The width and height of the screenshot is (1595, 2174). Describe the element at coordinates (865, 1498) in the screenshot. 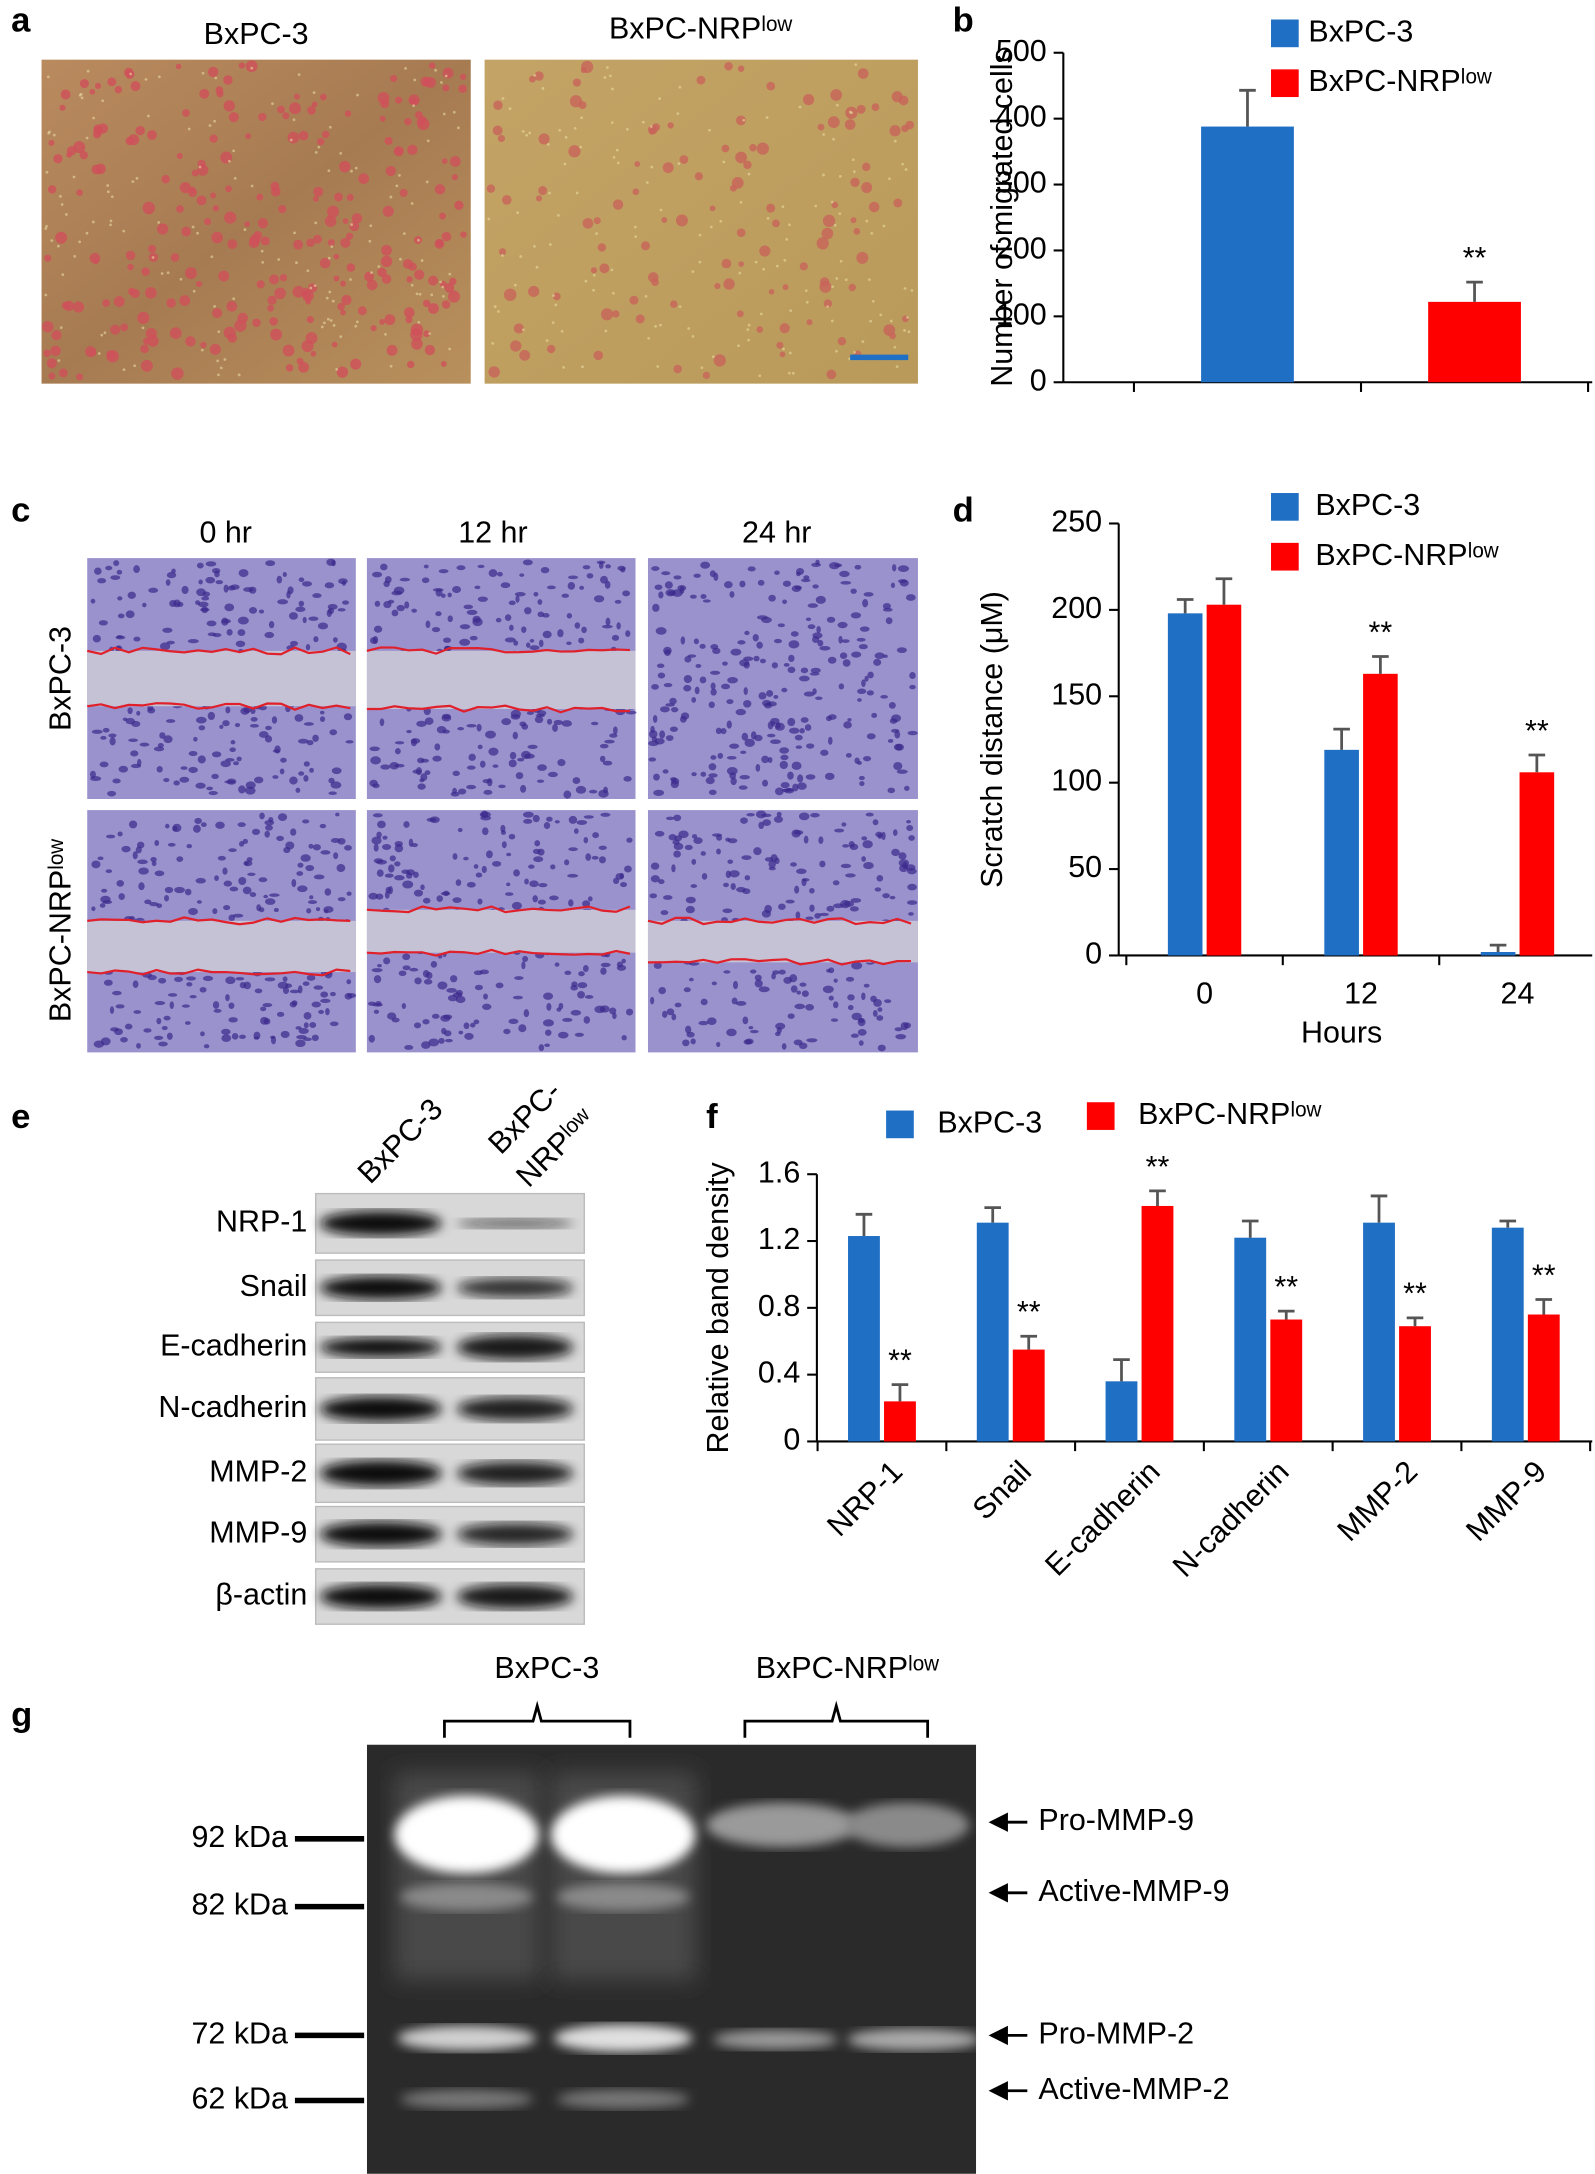

I see `x-tick-label: NRP-1` at that location.